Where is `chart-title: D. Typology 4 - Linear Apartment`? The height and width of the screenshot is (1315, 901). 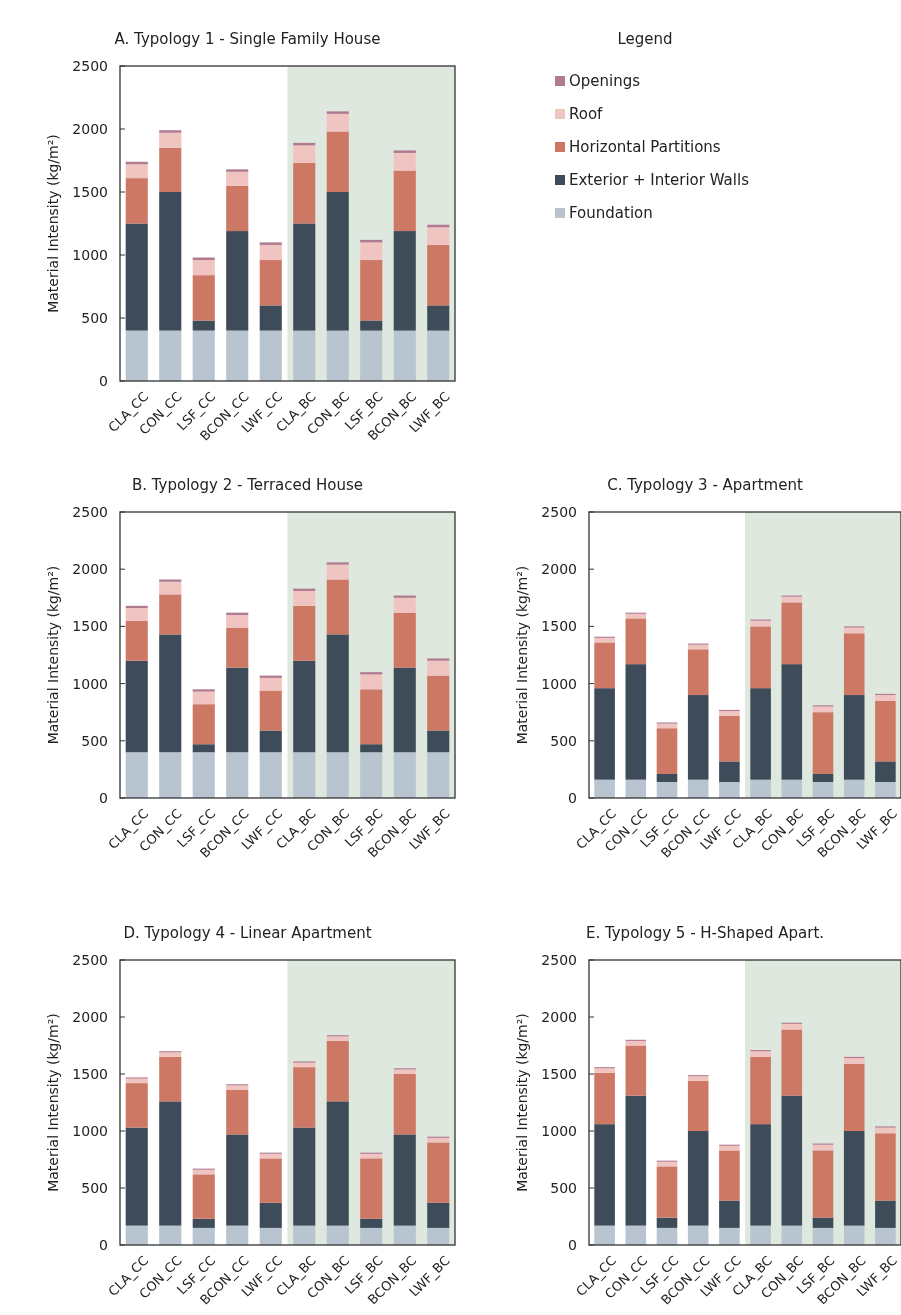
chart-title: D. Typology 4 - Linear Apartment is located at coordinates (247, 933).